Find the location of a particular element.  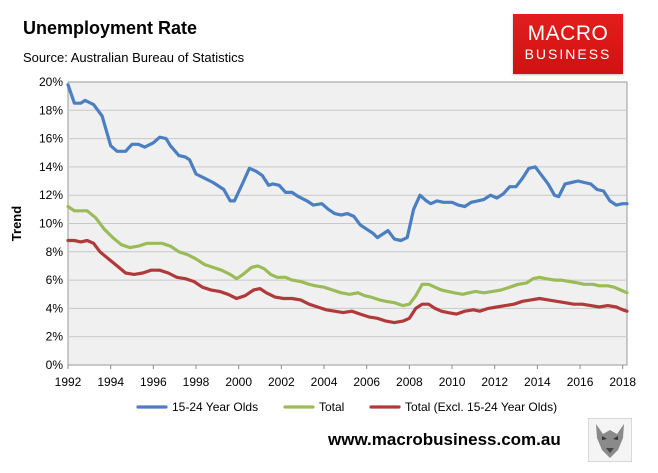

x-tick-label: 1994 is located at coordinates (110, 382).